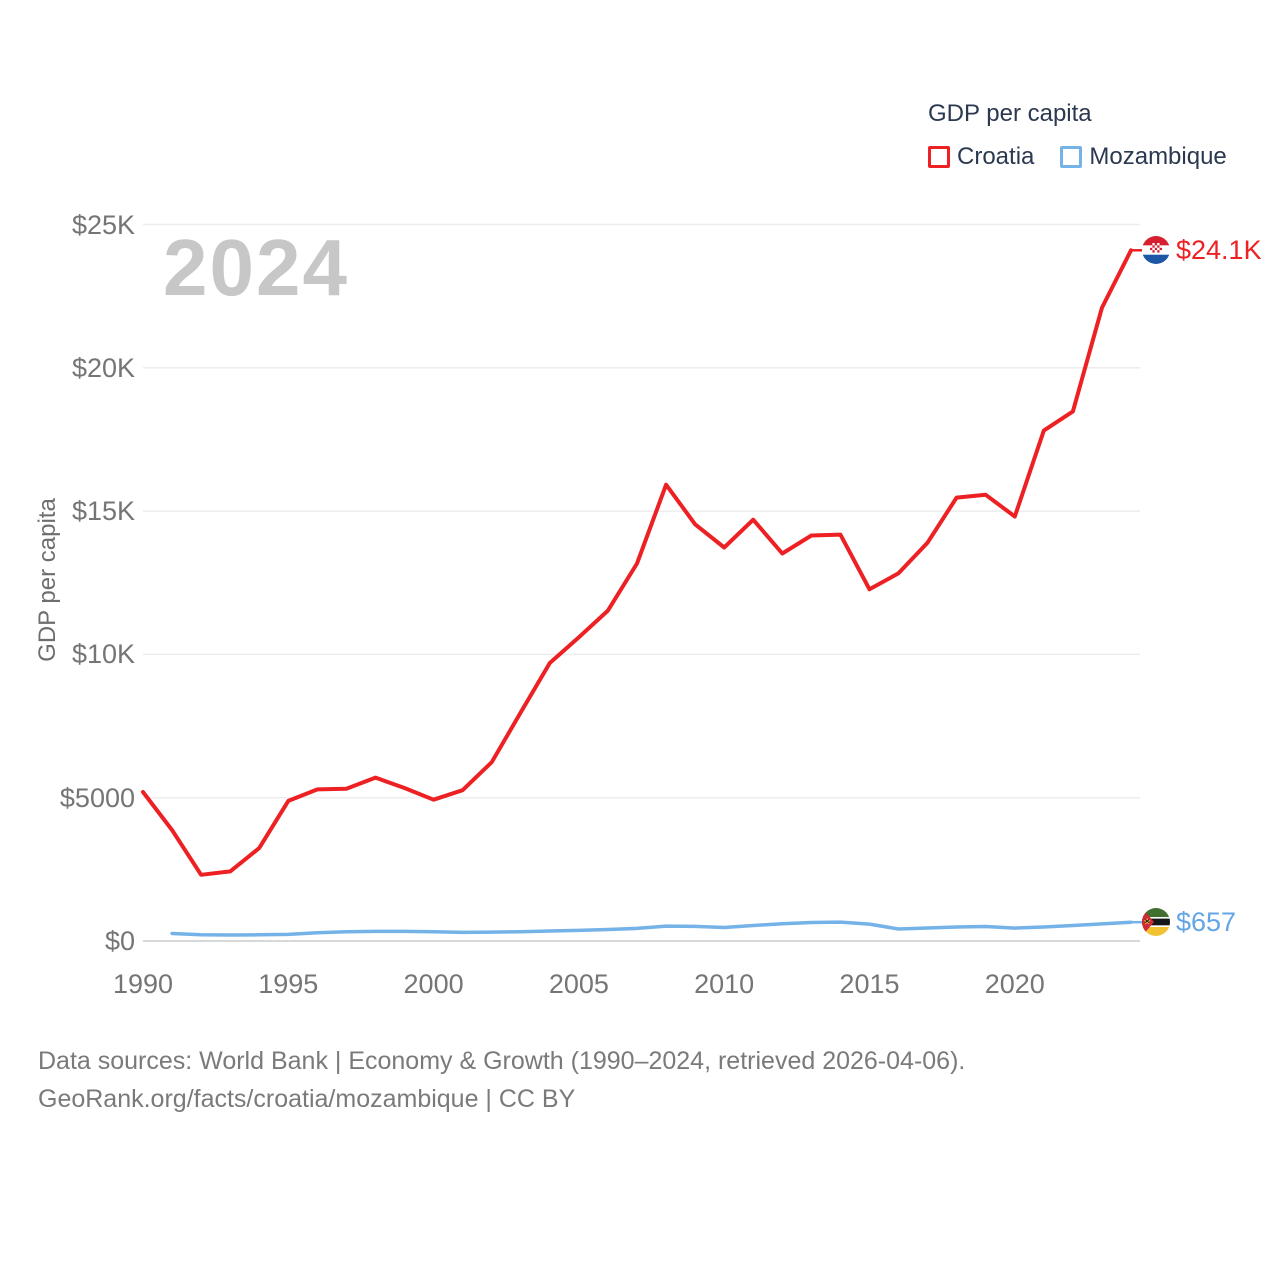 The height and width of the screenshot is (1280, 1280). What do you see at coordinates (1158, 156) in the screenshot?
I see `mozambique-legend-label: Mozambique` at bounding box center [1158, 156].